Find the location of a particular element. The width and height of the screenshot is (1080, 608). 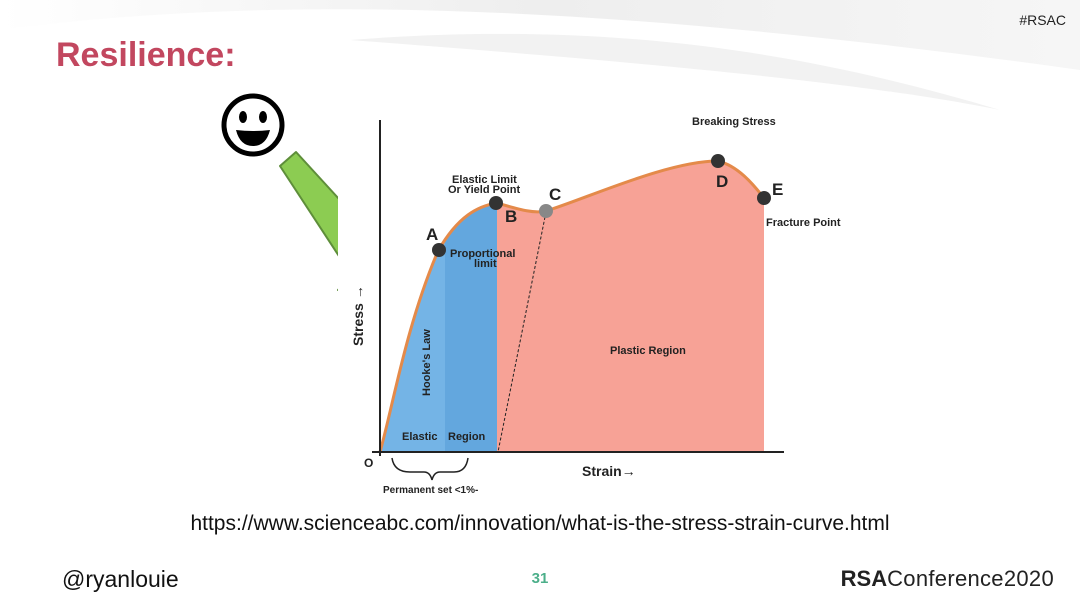

elastic-limit-label: Elastic Limit is located at coordinates (484, 180).